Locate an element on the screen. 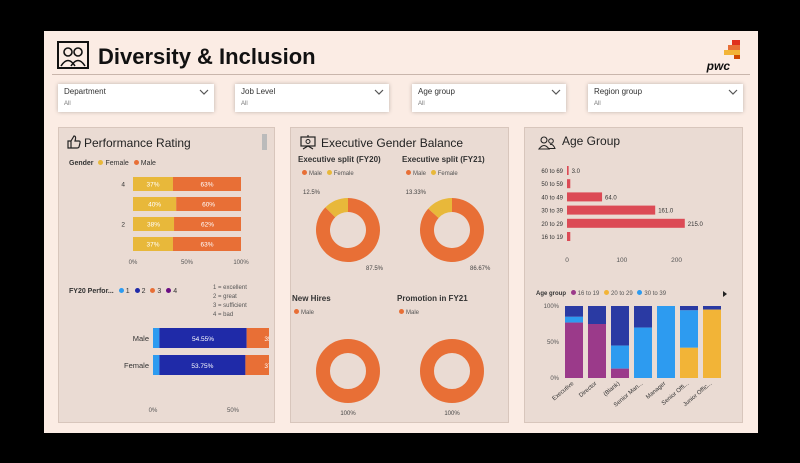  rating-key-2: 2 = great is located at coordinates (225, 297).